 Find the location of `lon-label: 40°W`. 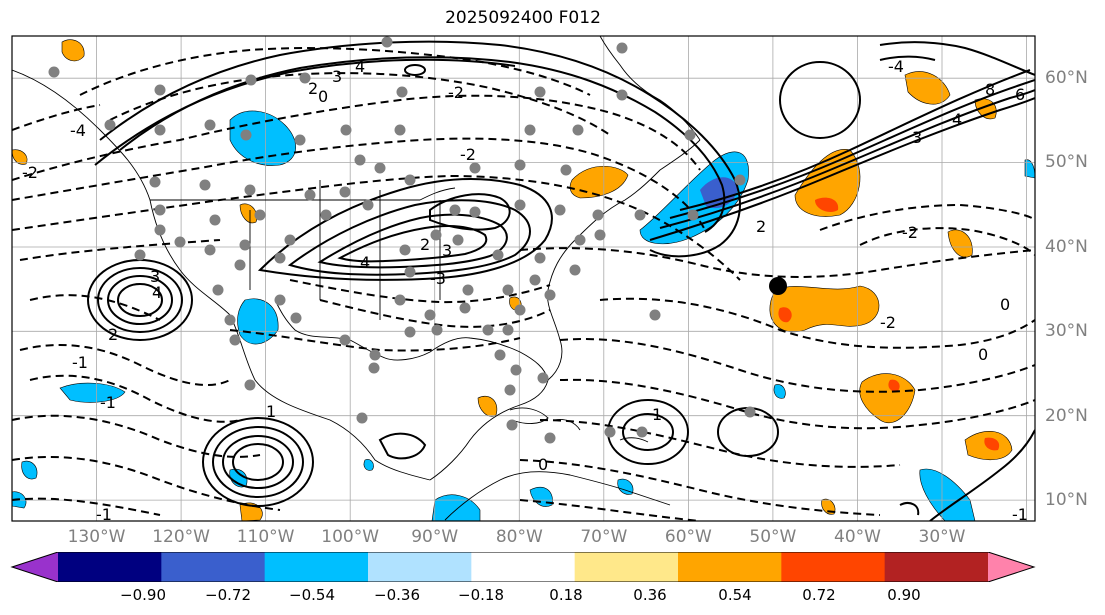

lon-label: 40°W is located at coordinates (857, 537).